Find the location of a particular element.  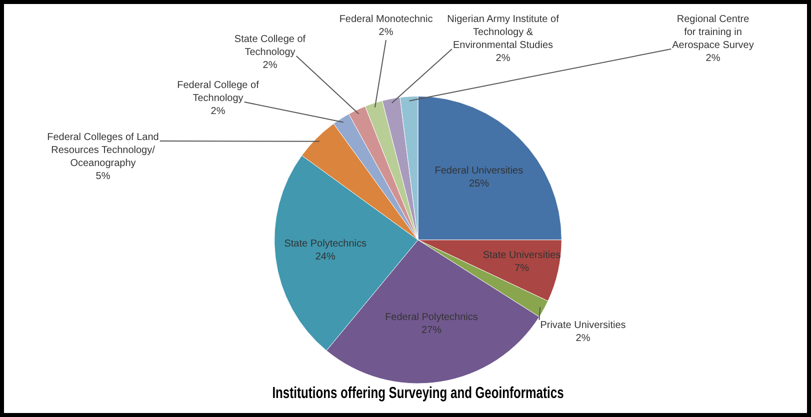

slice-label: Federal College of Technology is located at coordinates (218, 92).